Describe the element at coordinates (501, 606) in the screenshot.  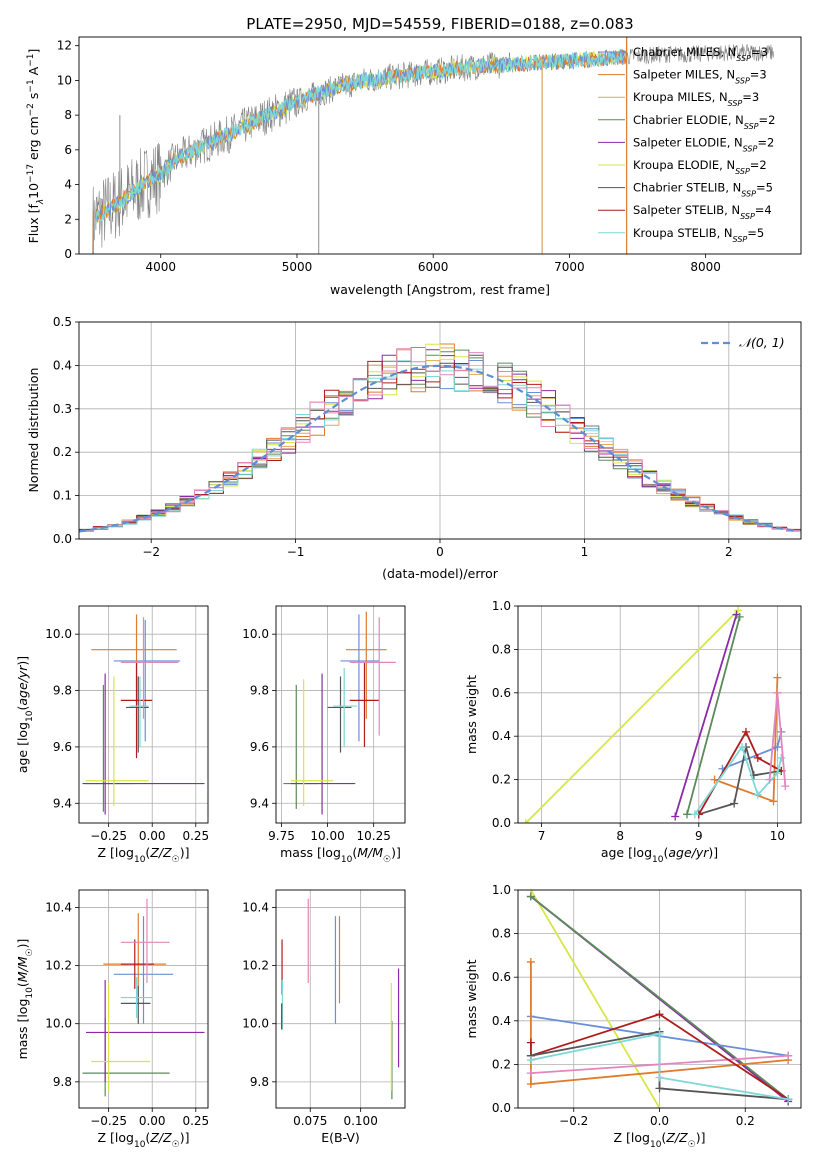
I see `y-tick-label: 1.0` at that location.